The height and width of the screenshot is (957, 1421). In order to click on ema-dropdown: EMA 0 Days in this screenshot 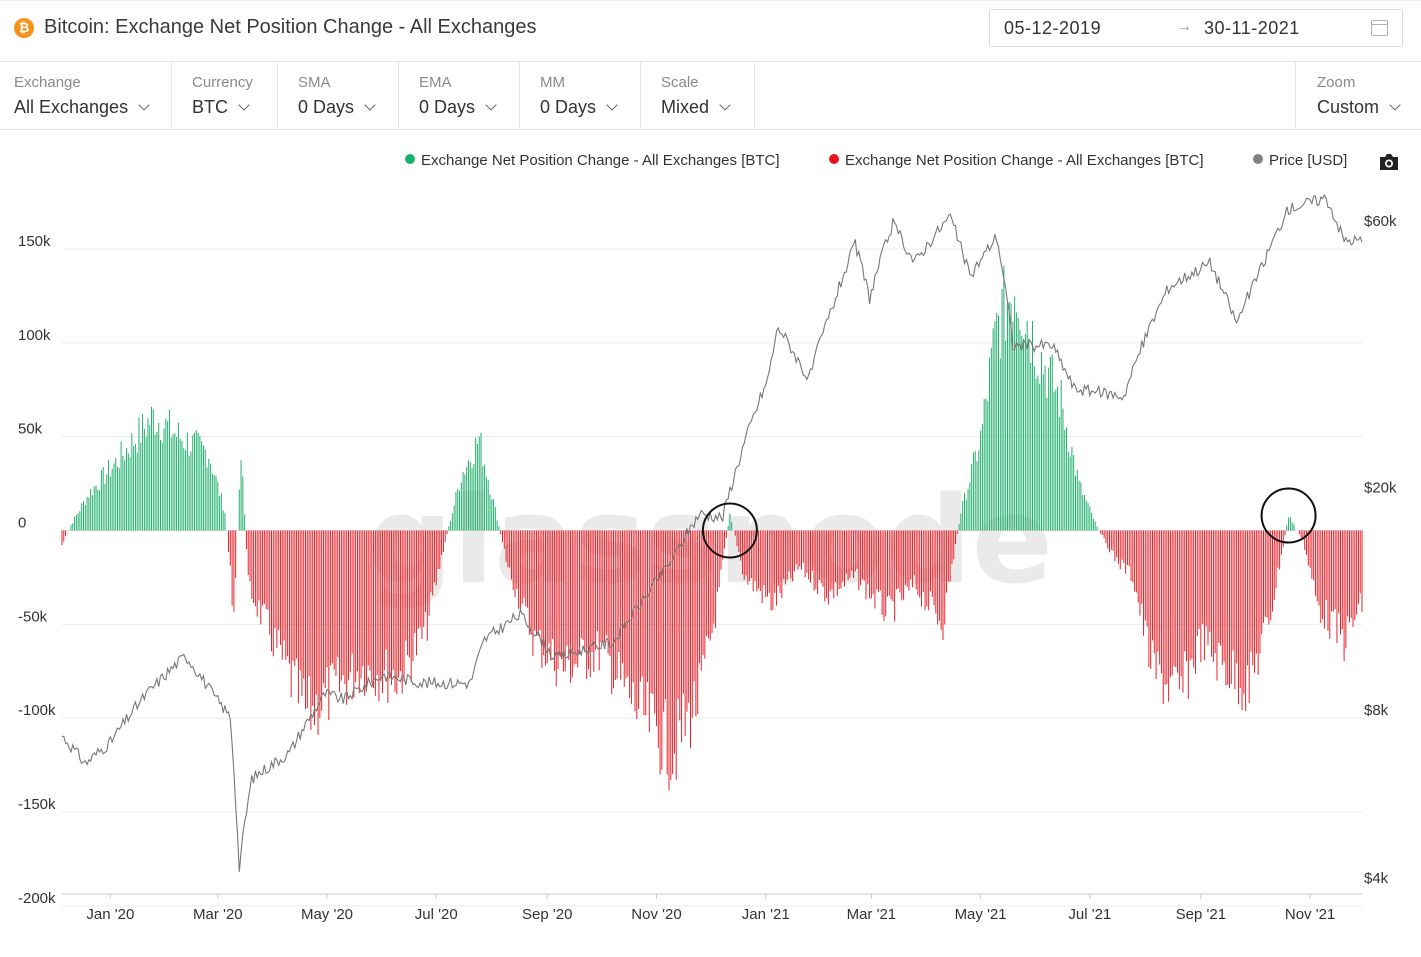, I will do `click(459, 96)`.